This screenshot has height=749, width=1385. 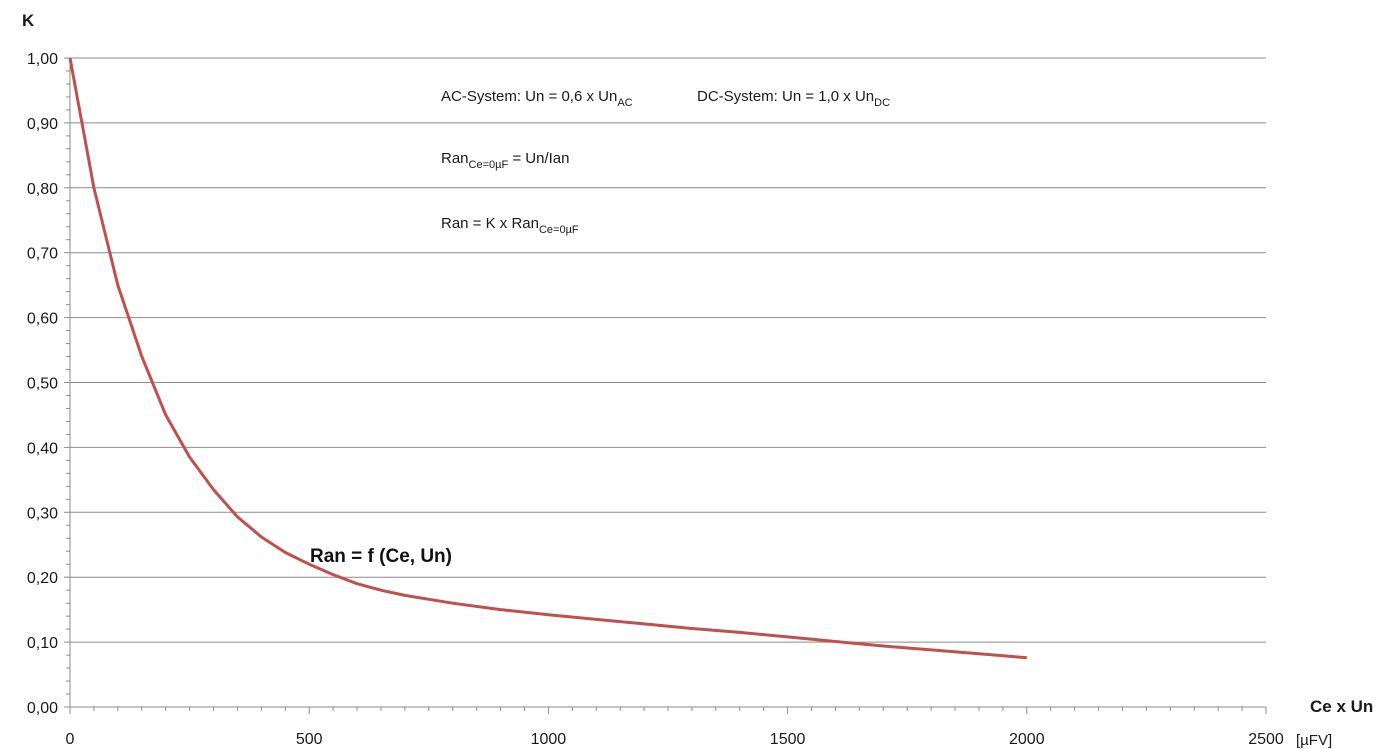 What do you see at coordinates (1341, 706) in the screenshot?
I see `x-axis-title: Ce x Un` at bounding box center [1341, 706].